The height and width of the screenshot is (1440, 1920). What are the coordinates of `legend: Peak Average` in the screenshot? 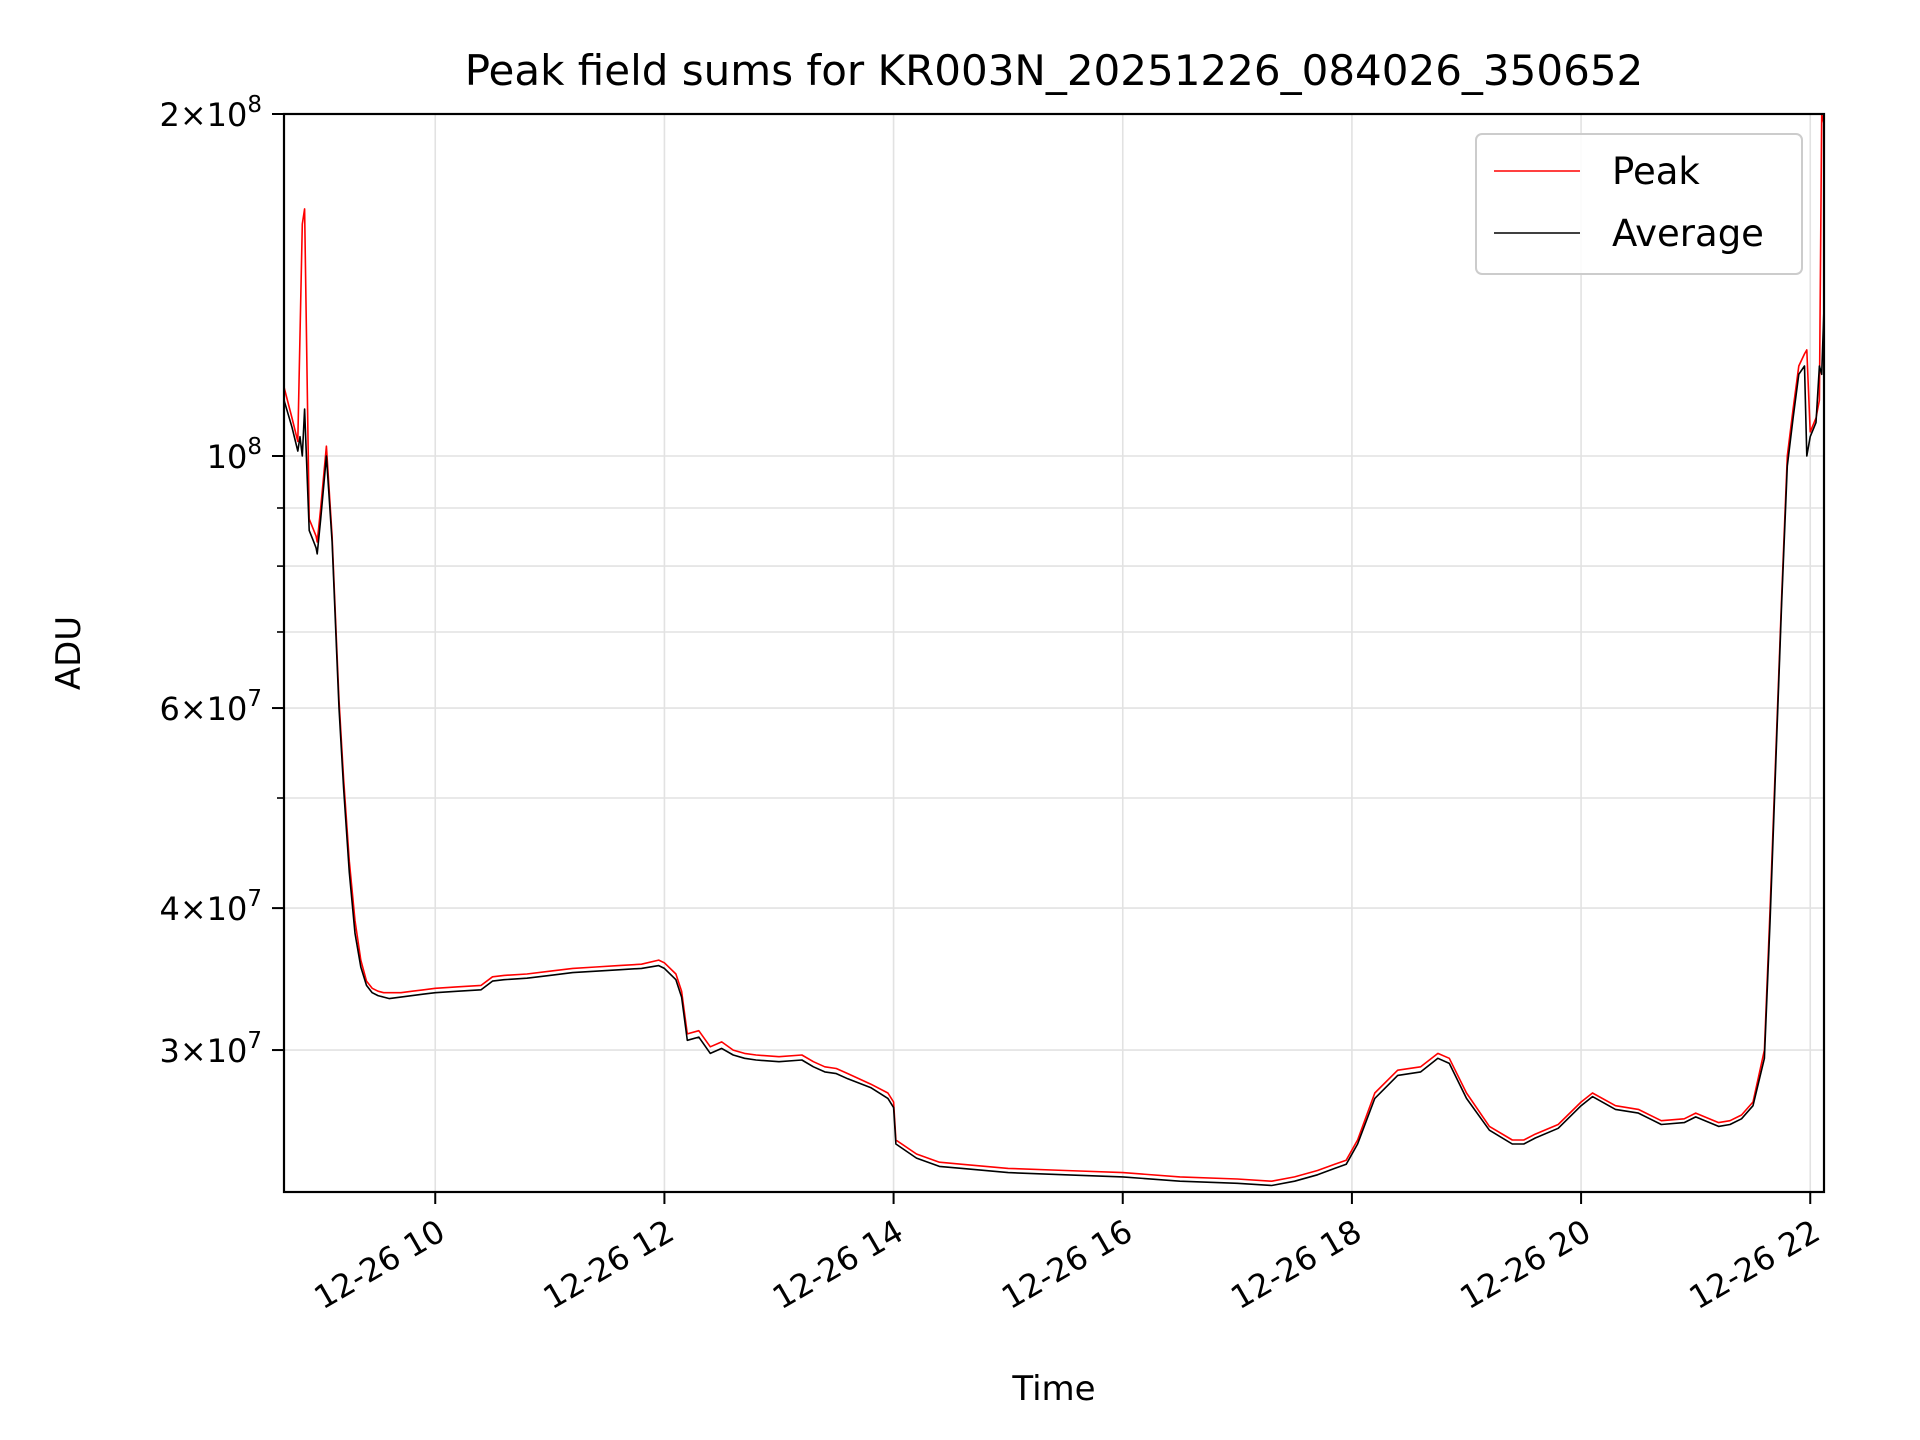 It's located at (1639, 204).